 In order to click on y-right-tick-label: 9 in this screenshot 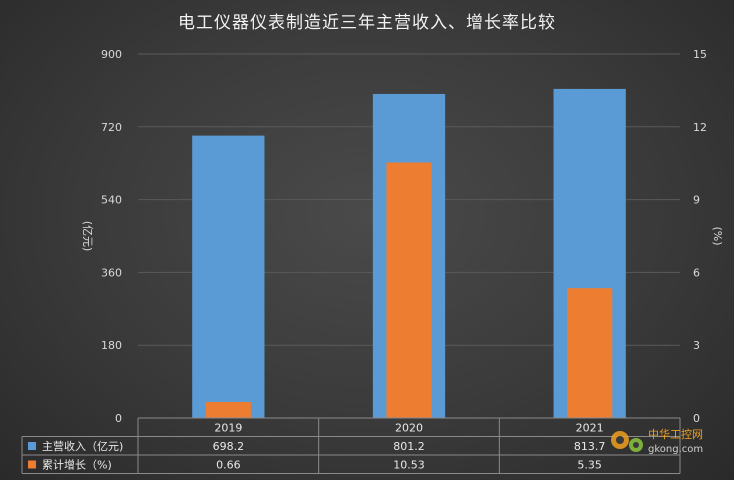, I will do `click(696, 200)`.